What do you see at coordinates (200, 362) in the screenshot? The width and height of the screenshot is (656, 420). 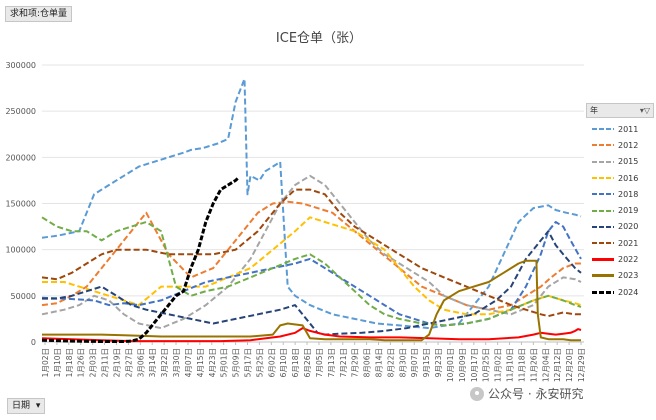 I see `x-tick-label: 4月15日` at bounding box center [200, 362].